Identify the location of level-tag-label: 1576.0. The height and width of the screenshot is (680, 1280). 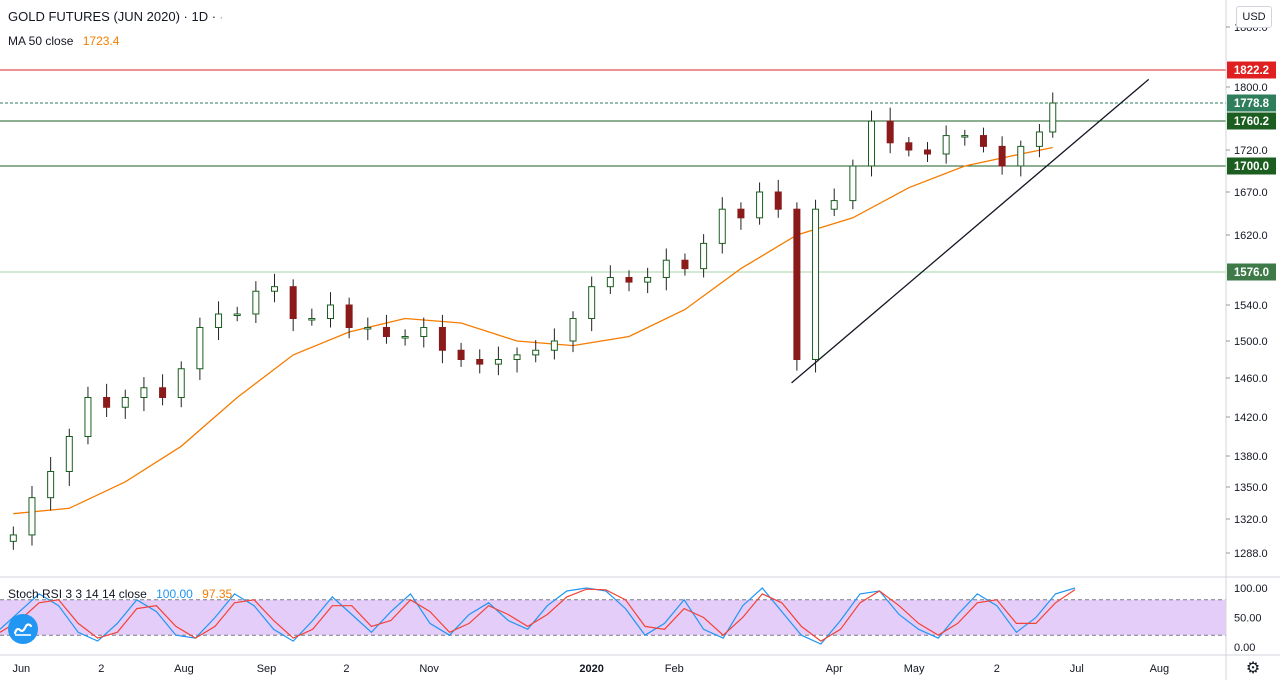
(1251, 273).